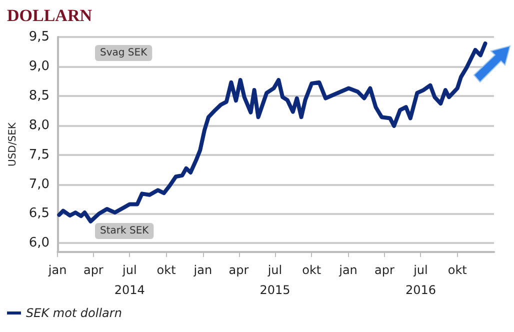 The image size is (514, 332). I want to click on y-tick-label: 6,5, so click(39, 214).